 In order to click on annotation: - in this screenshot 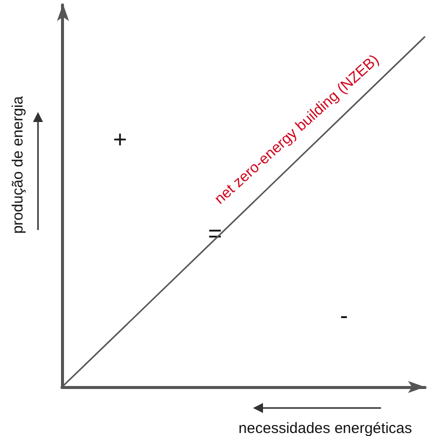, I will do `click(344, 316)`.